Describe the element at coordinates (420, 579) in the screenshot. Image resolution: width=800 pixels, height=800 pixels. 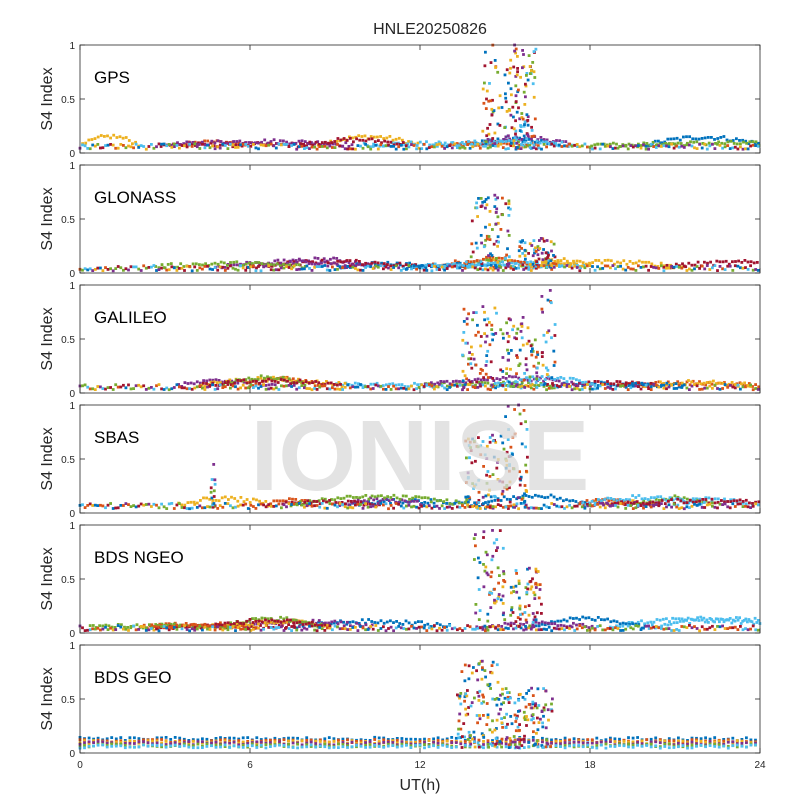
I see `plot-area` at that location.